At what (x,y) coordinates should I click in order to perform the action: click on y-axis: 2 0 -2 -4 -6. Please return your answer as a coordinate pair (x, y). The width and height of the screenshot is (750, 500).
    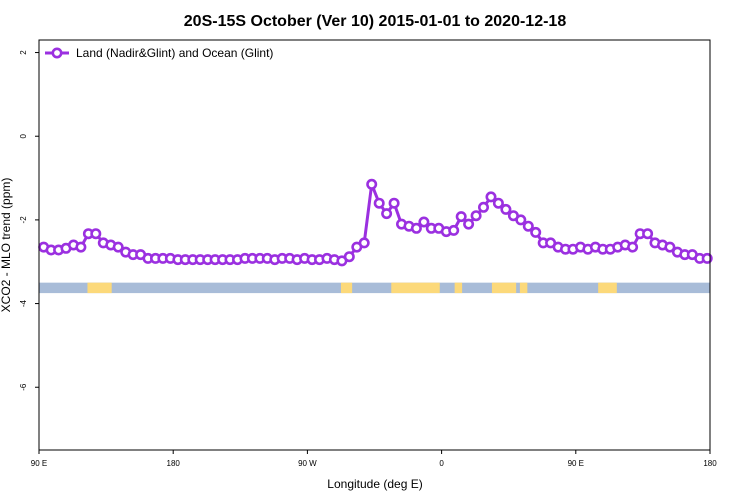
    Looking at the image, I should click on (29, 220).